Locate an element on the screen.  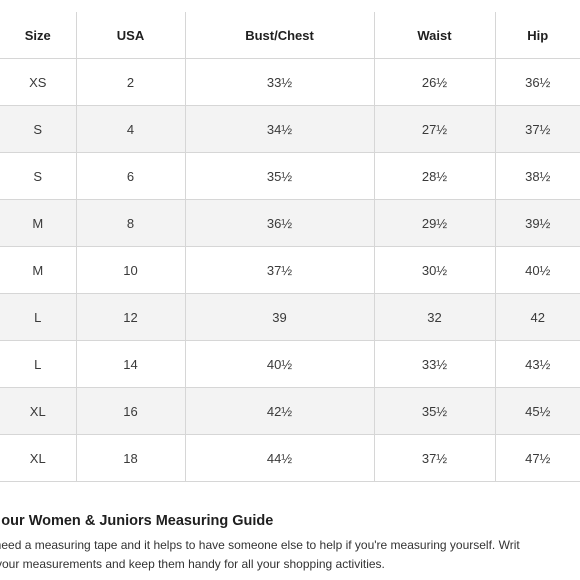
waist-cell: 27½ is located at coordinates (434, 129).